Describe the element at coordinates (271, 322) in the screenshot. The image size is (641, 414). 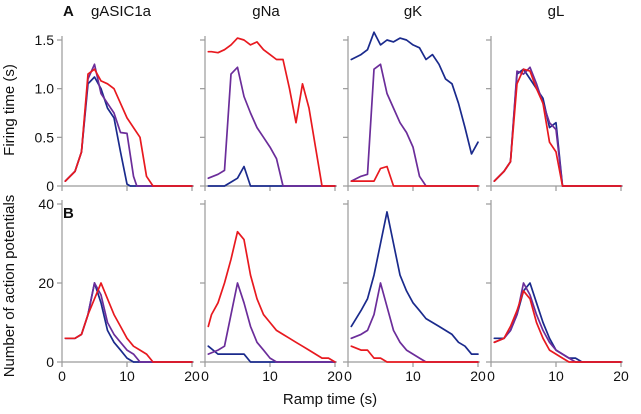
I see `chart-b-gna-series-purple` at that location.